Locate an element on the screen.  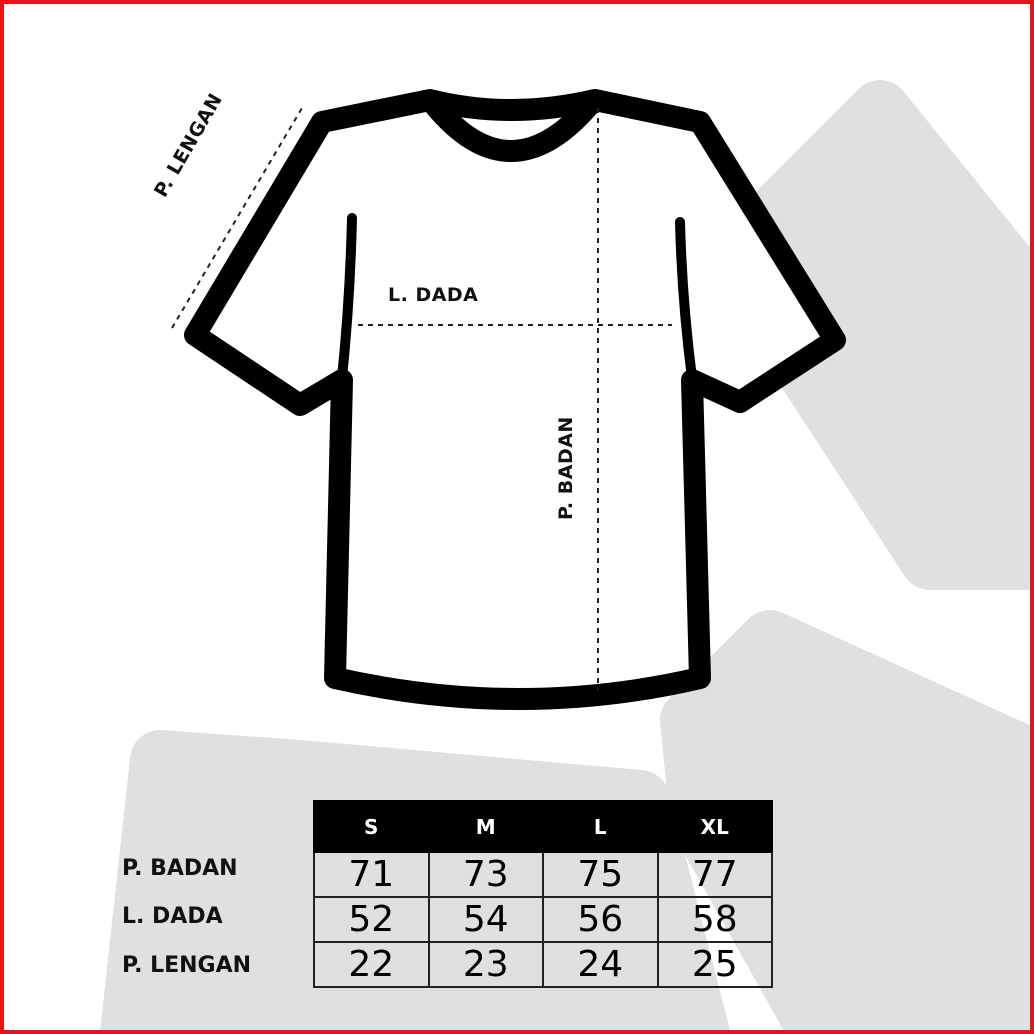
table-cell: 52 is located at coordinates (371, 919).